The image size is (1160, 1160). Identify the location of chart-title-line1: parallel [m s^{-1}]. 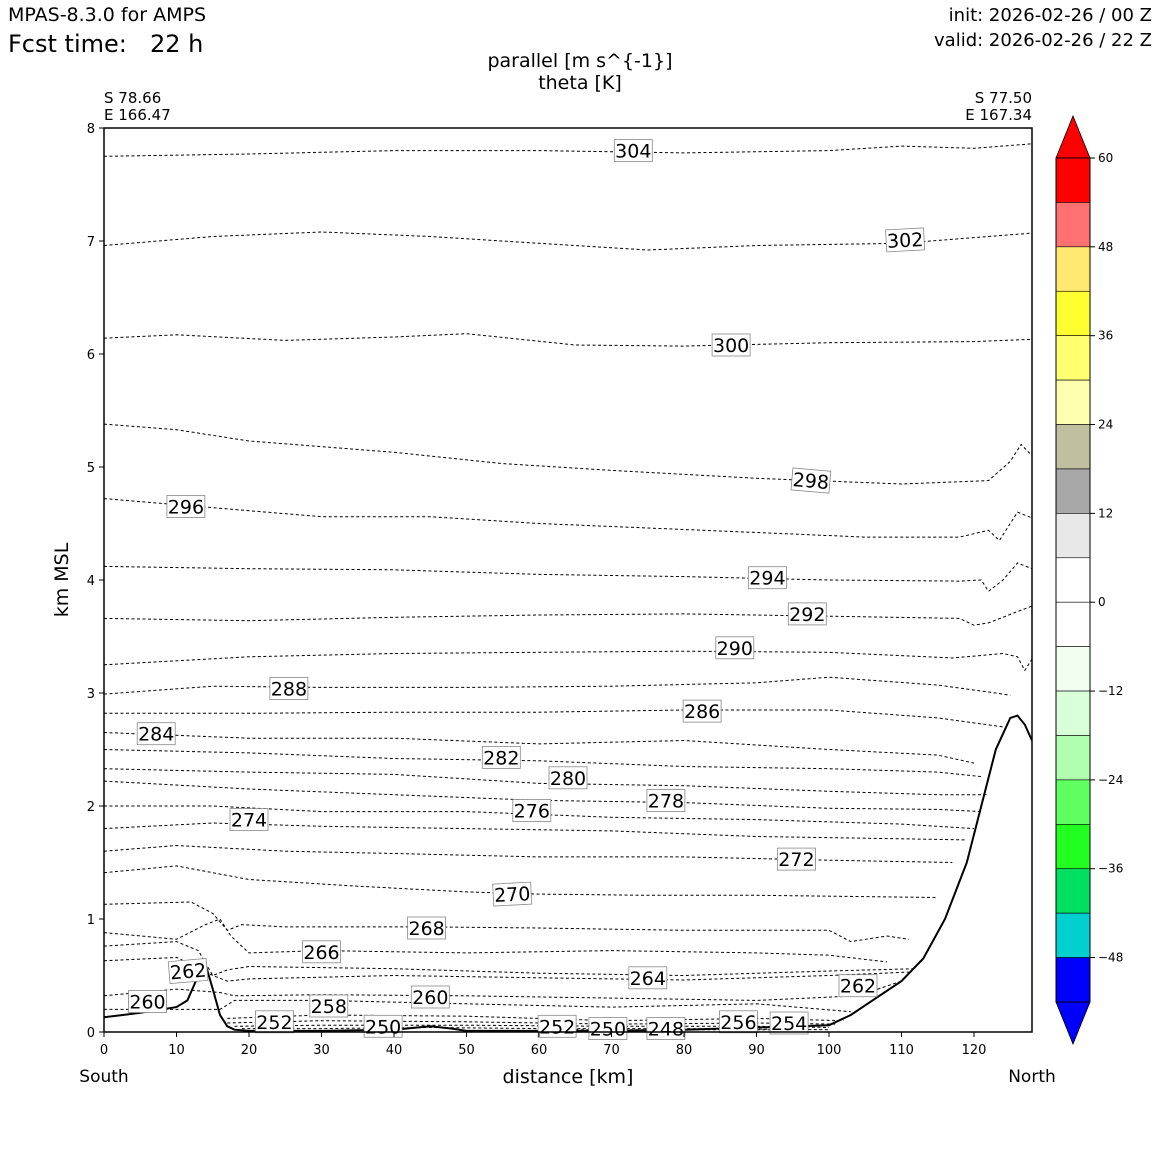
(579, 61).